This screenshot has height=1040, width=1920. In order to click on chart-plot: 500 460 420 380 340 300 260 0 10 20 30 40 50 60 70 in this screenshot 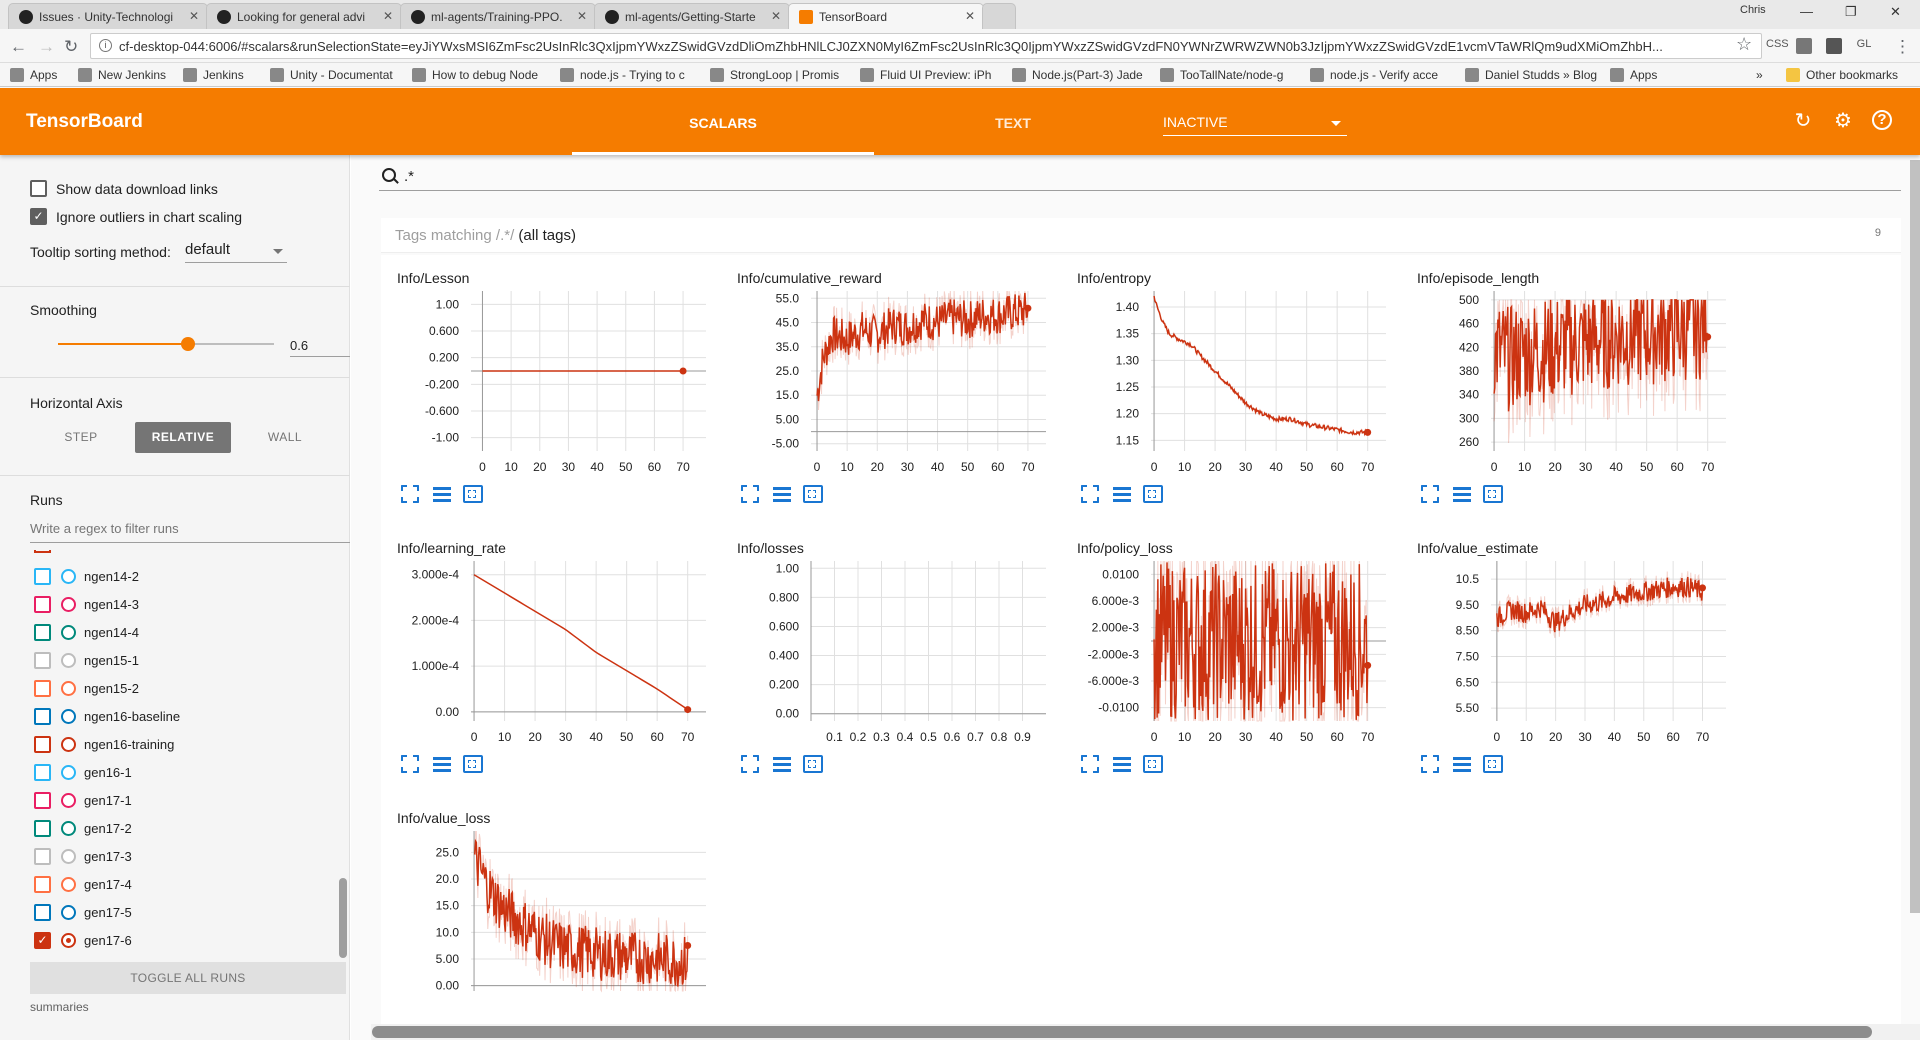, I will do `click(1566, 388)`.